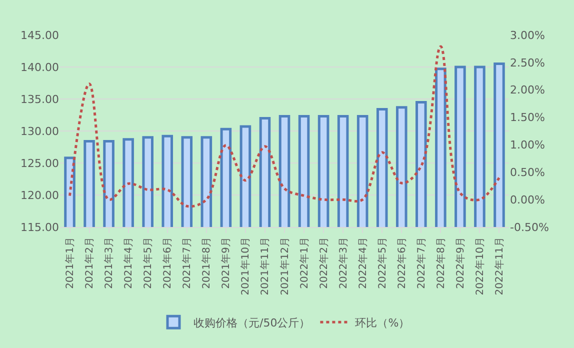 This screenshot has height=348, width=574. What do you see at coordinates (128, 263) in the screenshot?
I see `x-tick-label: 2021年4月` at bounding box center [128, 263].